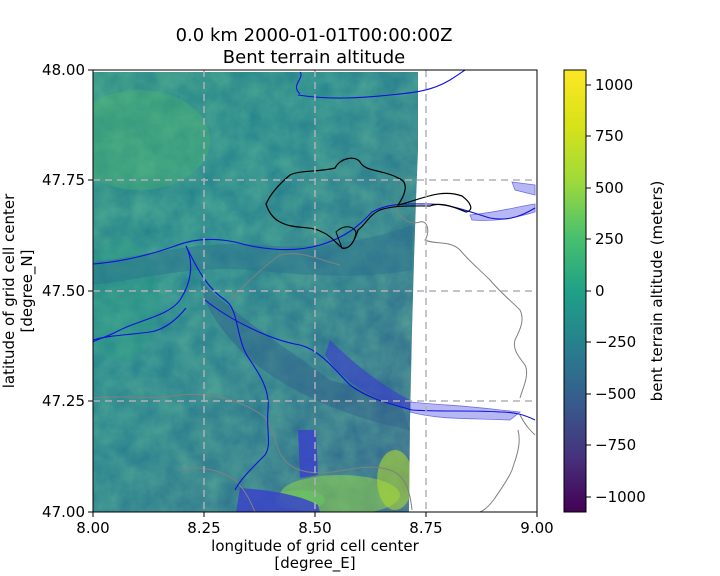  Describe the element at coordinates (620, 497) in the screenshot. I see `colorbar-tick-label: −1000` at that location.